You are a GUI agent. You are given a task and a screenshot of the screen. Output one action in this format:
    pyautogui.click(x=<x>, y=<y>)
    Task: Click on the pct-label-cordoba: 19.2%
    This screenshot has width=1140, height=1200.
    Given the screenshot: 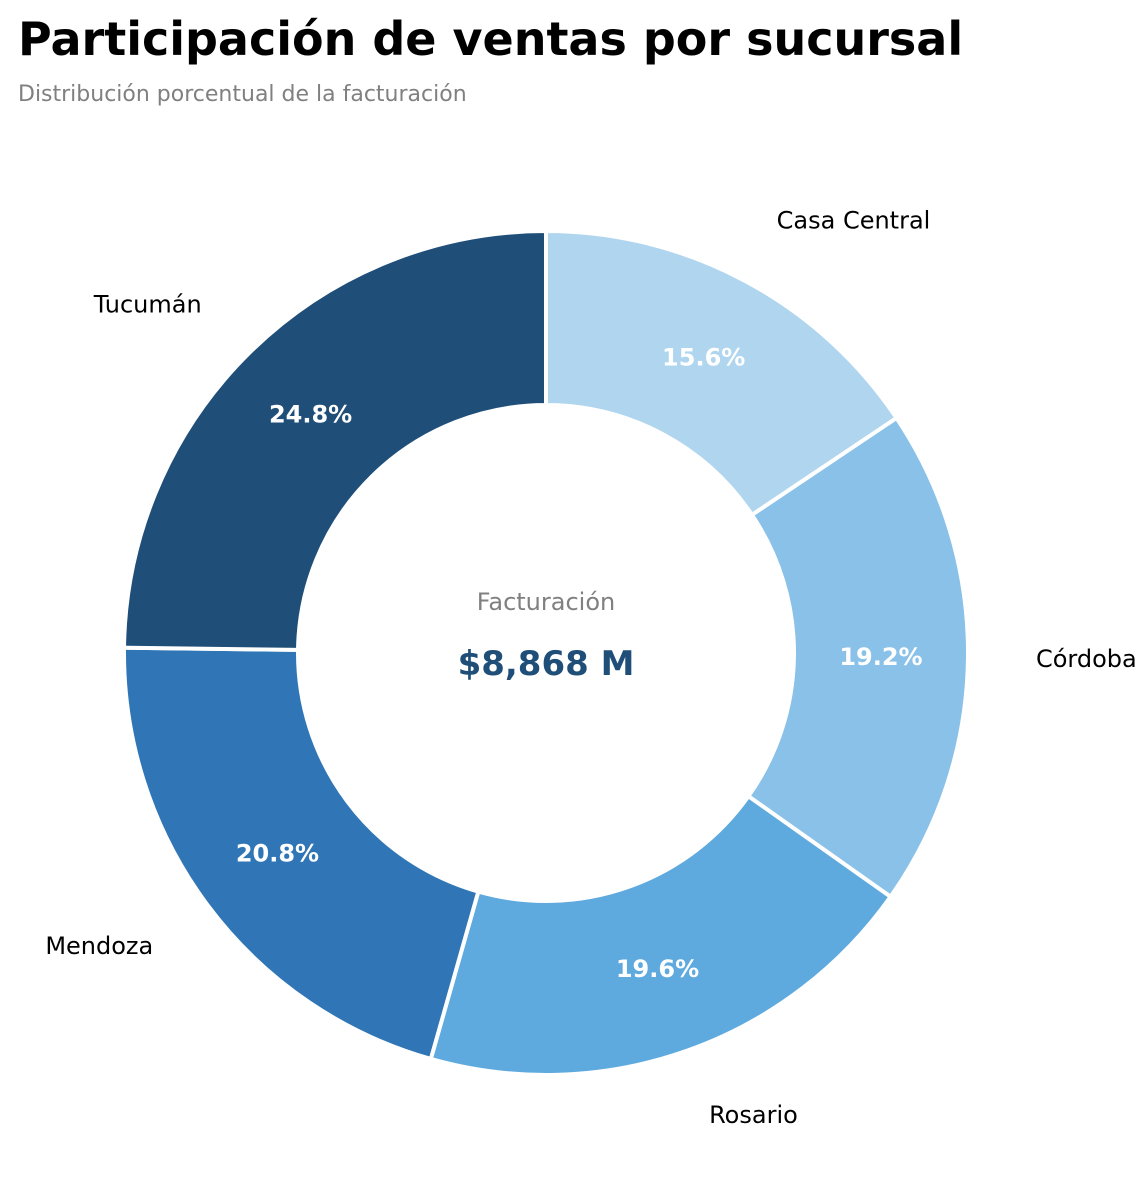 What is the action you would take?
    pyautogui.click(x=880, y=657)
    